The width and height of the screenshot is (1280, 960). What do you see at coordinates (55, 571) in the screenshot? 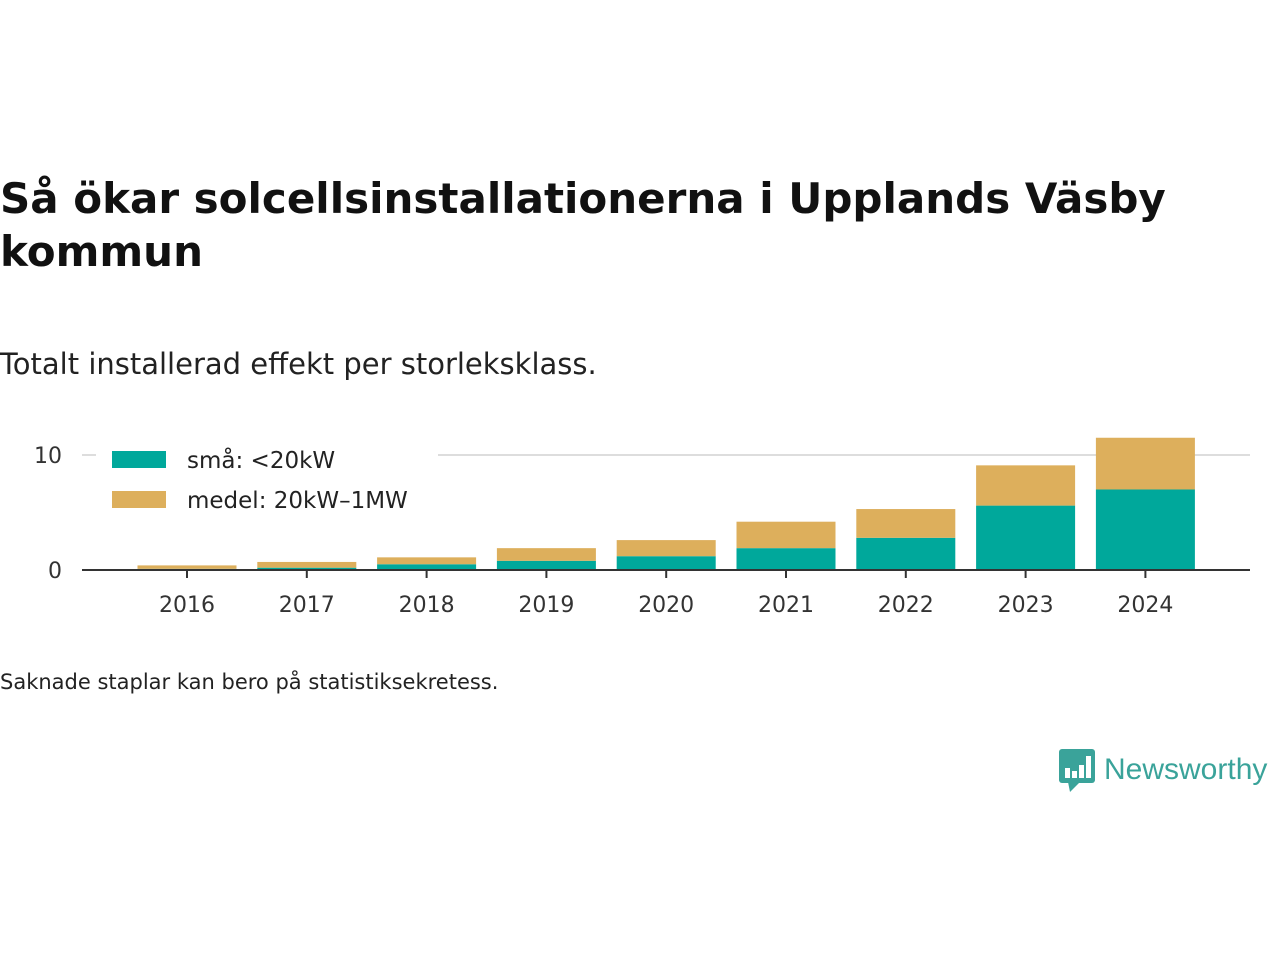
I see `y-tick-label-0: 0` at bounding box center [55, 571].